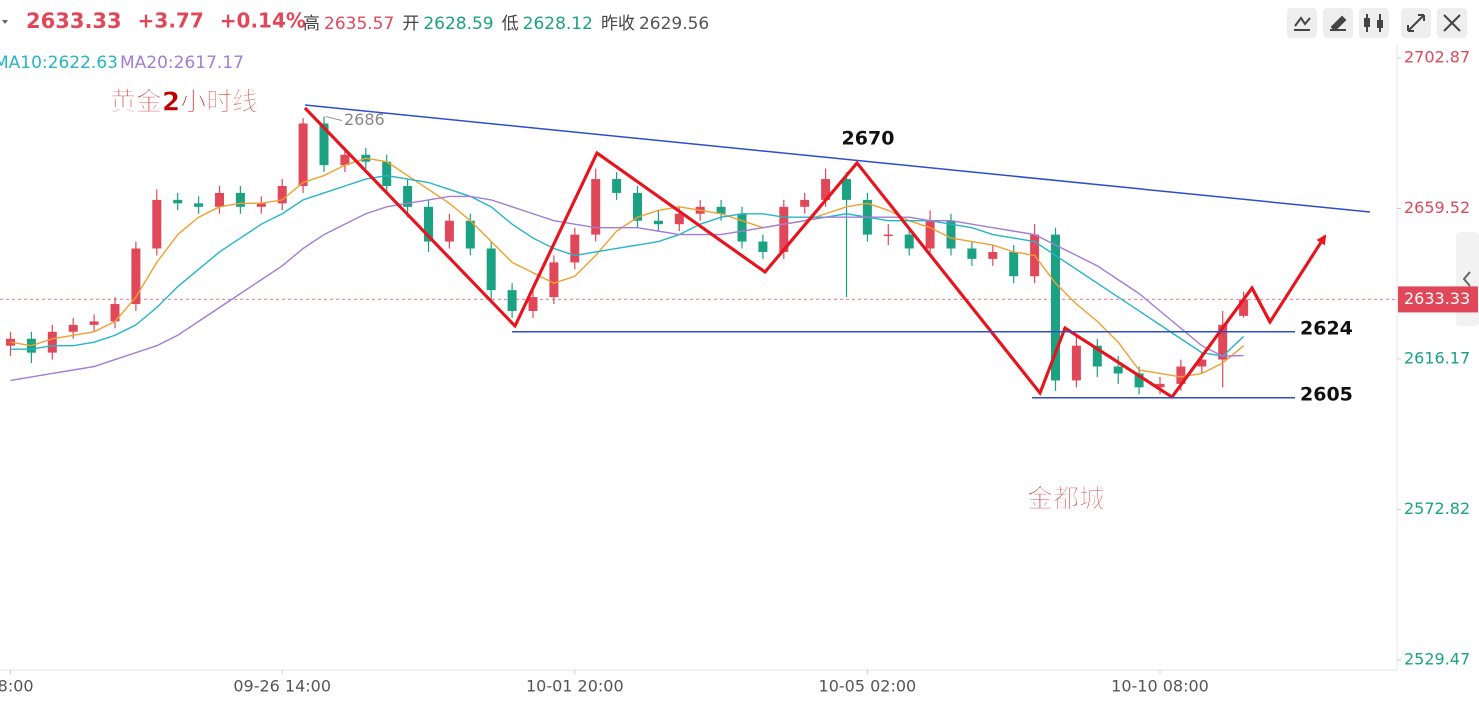 The height and width of the screenshot is (705, 1479). I want to click on y-tick-label: 2529.47, so click(1437, 659).